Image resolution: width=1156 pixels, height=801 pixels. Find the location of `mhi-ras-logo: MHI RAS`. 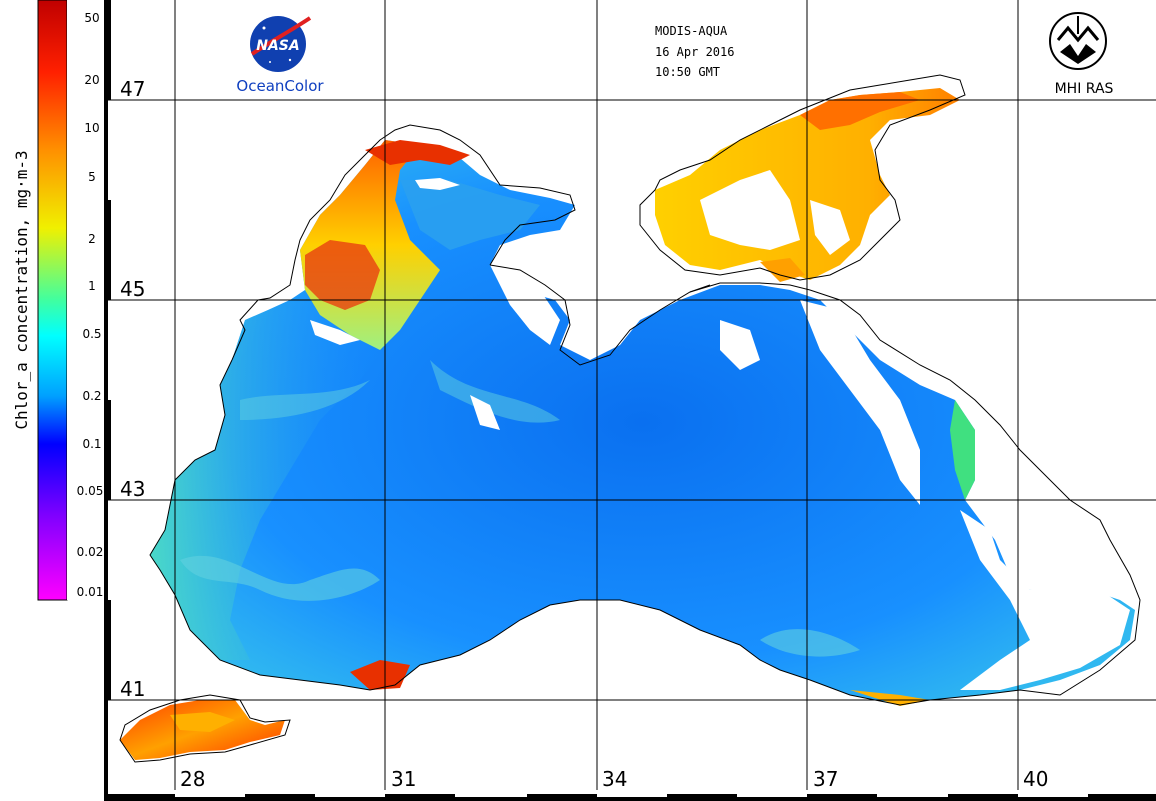

mhi-ras-logo: MHI RAS is located at coordinates (1081, 54).